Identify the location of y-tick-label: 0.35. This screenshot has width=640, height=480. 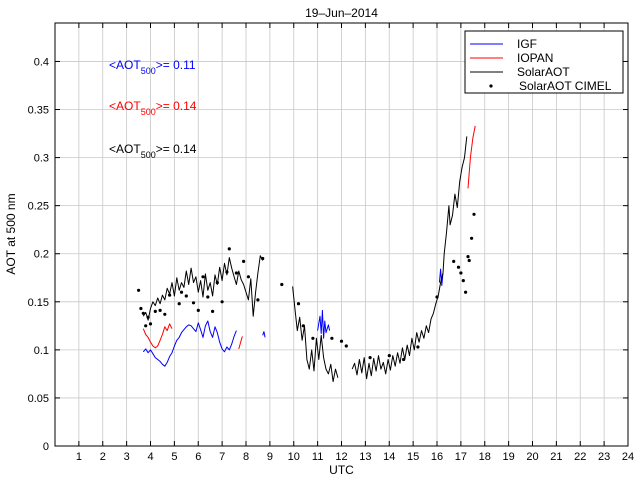
(38, 111).